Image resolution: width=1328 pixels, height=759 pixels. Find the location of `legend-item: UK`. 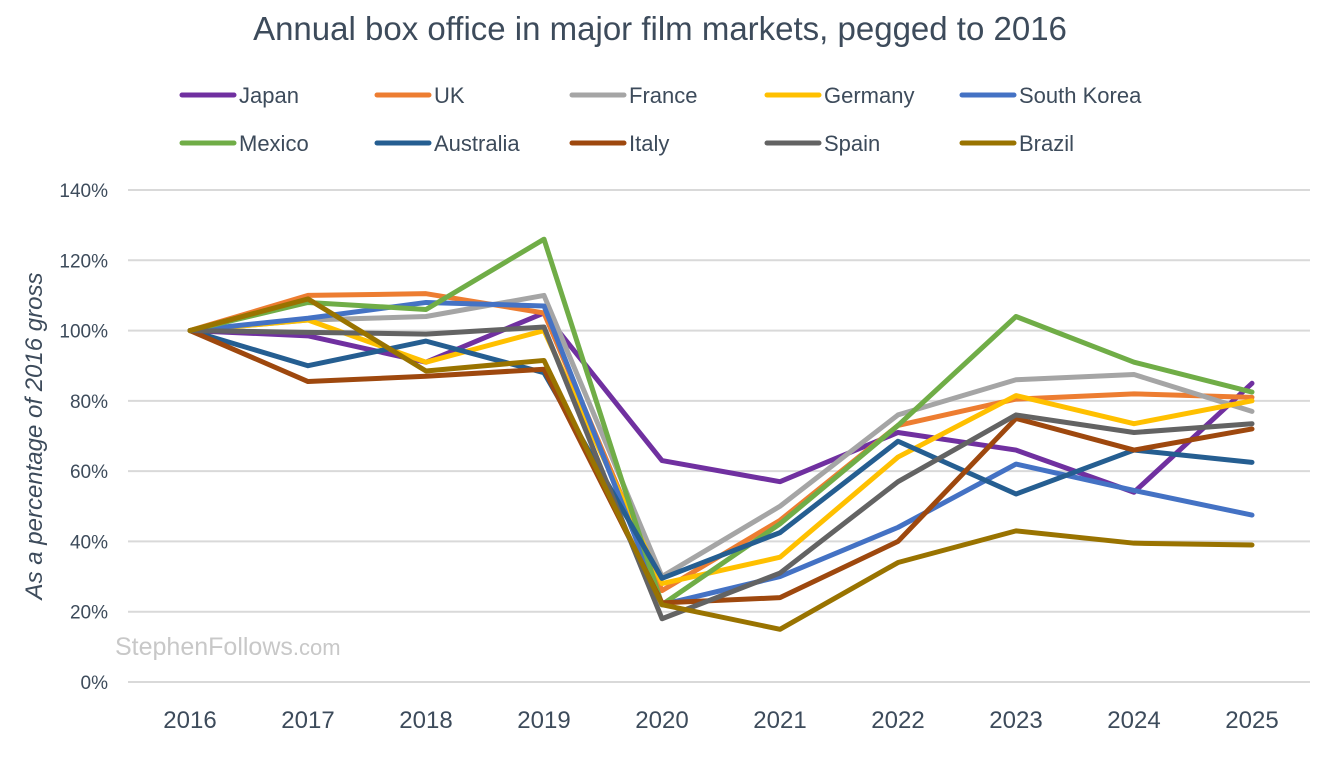

legend-item: UK is located at coordinates (419, 95).